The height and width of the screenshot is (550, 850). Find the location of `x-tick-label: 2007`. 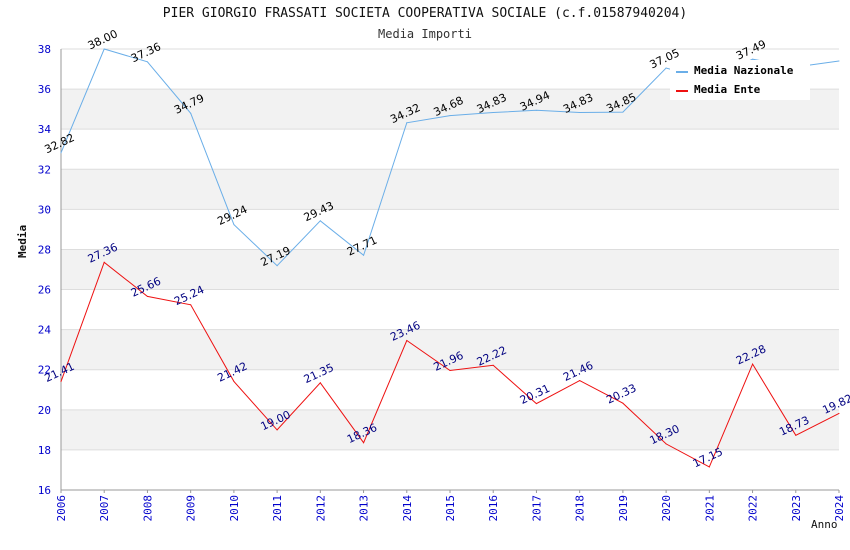

x-tick-label: 2007 is located at coordinates (104, 508).